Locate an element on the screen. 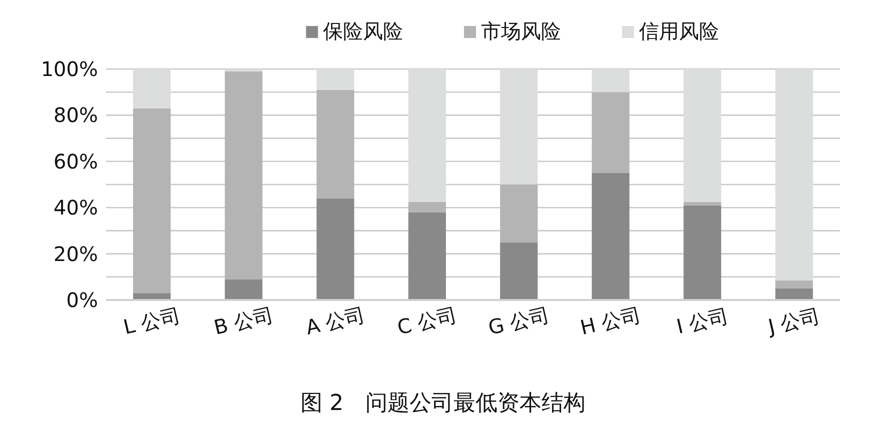 Image resolution: width=886 pixels, height=438 pixels. legend-label: 保险风险 is located at coordinates (363, 31).